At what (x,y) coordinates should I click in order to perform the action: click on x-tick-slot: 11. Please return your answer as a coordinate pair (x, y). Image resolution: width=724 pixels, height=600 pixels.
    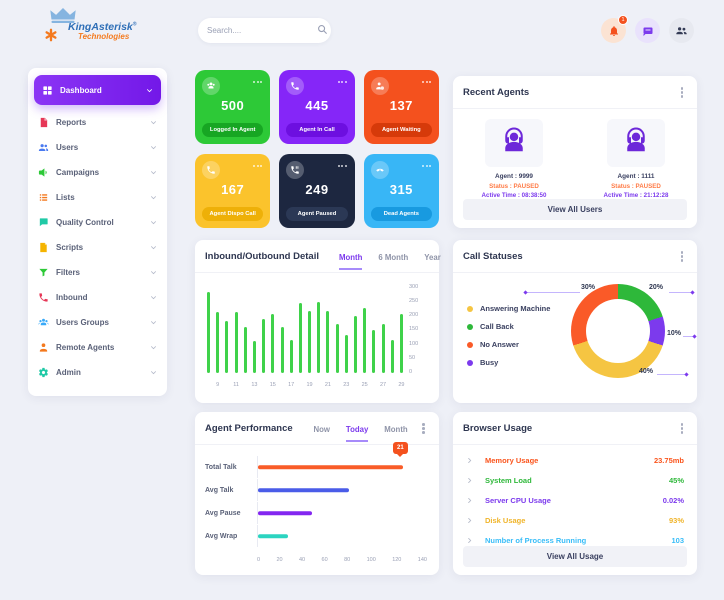
    Looking at the image, I should click on (236, 385).